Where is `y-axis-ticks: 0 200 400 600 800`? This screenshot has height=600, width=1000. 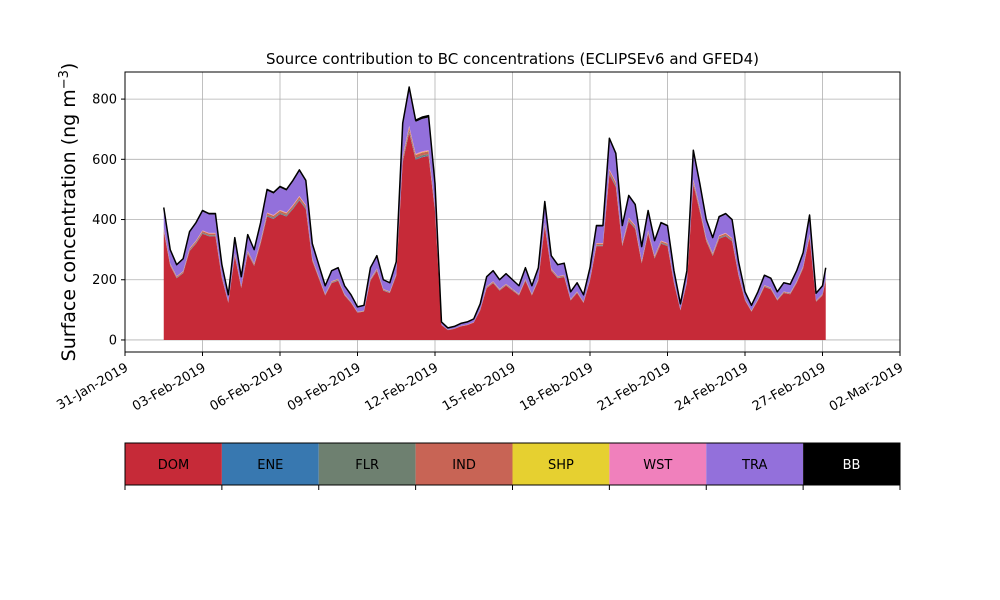
y-axis-ticks: 0 200 400 600 800 is located at coordinates (108, 220).